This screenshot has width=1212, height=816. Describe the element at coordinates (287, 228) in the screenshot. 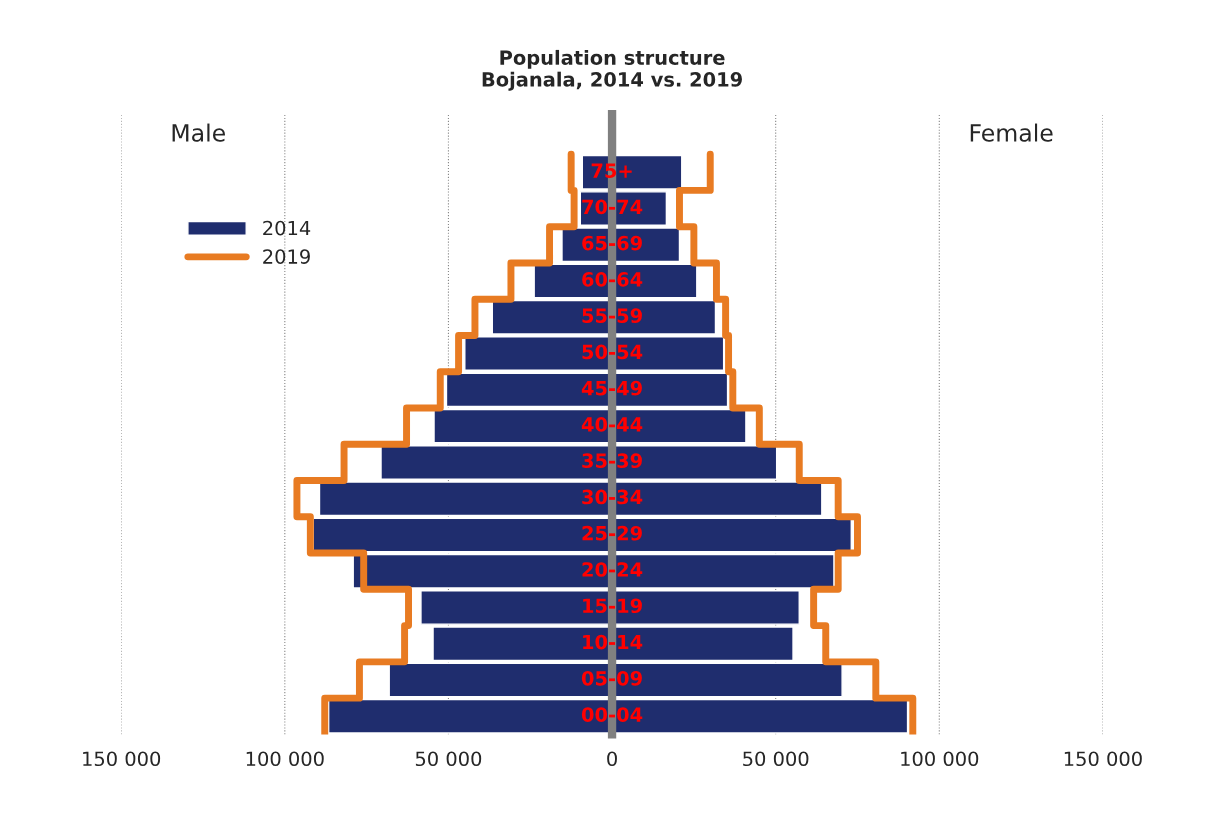

I see `legend-label: 2014` at that location.